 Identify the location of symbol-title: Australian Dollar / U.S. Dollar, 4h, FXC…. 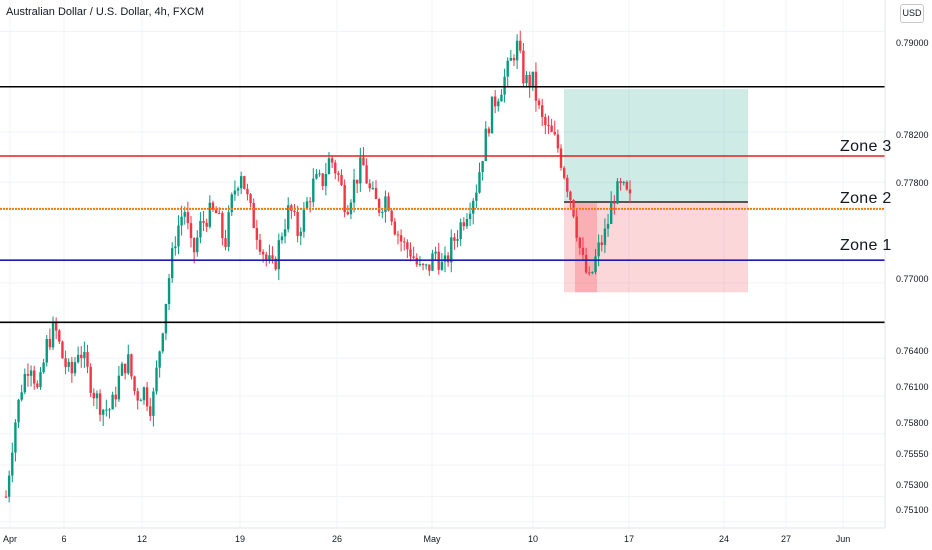
(105, 12).